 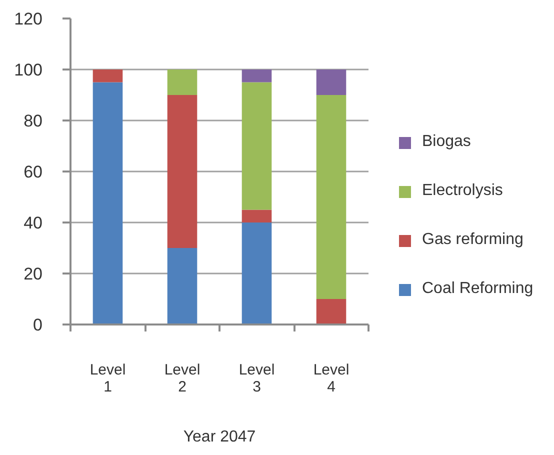 I want to click on y-tick-label: 40, so click(x=33, y=223).